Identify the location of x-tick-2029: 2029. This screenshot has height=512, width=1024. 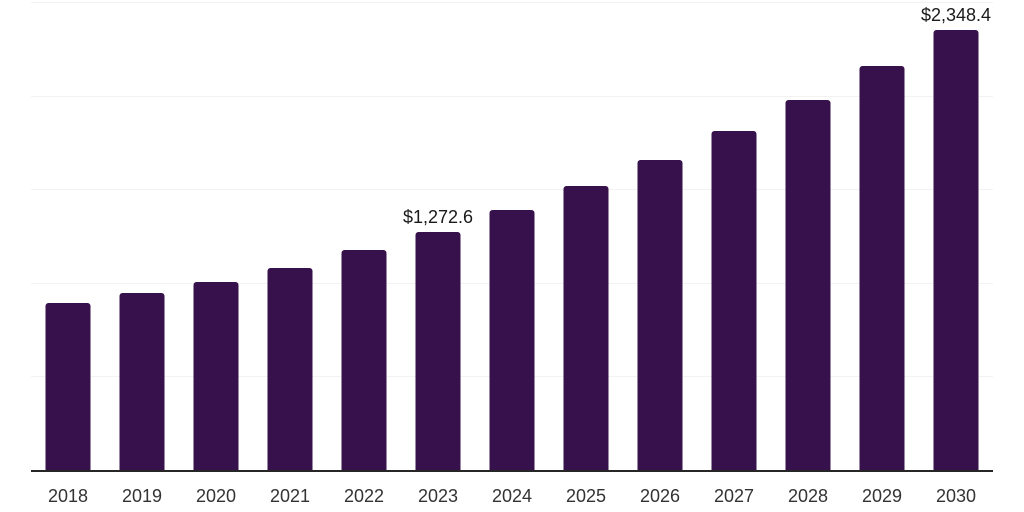
(882, 496).